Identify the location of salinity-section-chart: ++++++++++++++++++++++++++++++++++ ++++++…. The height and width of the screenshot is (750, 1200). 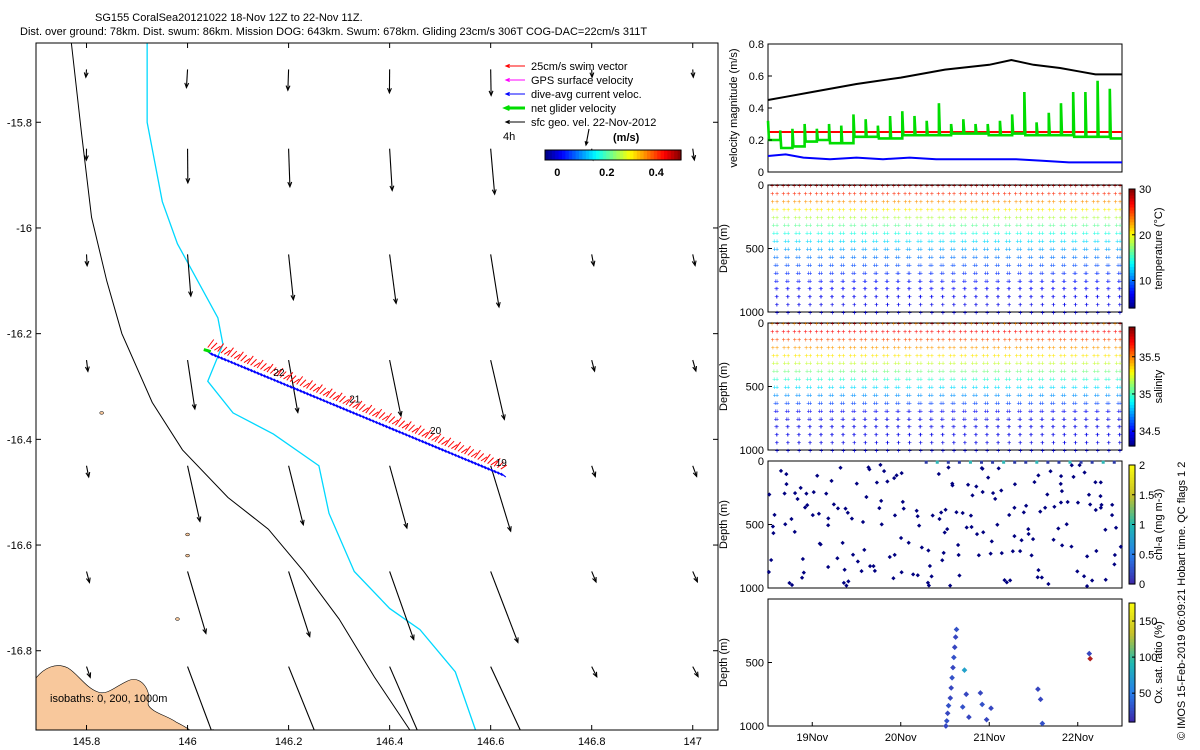
(941, 387).